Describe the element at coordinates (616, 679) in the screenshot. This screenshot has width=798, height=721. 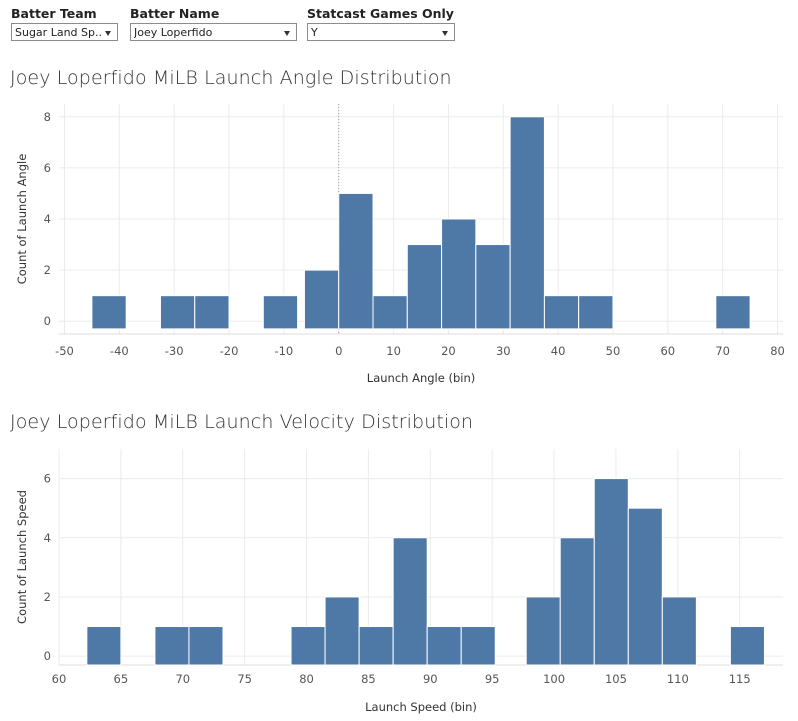
I see `x-tick-label: 105` at that location.